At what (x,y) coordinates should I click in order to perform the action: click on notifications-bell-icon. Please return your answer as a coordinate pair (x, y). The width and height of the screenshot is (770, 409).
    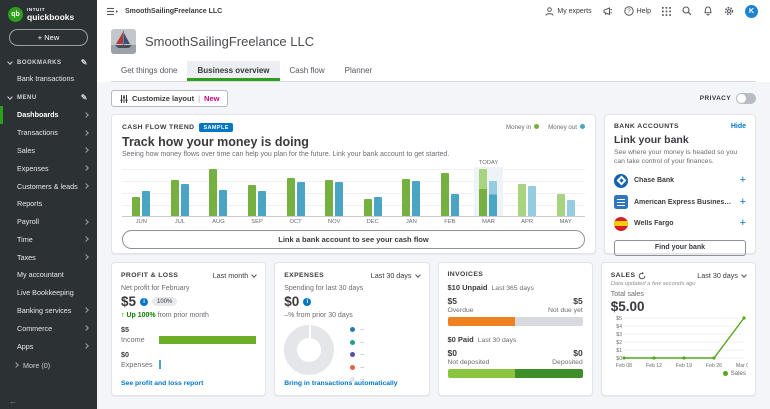
    Looking at the image, I should click on (708, 11).